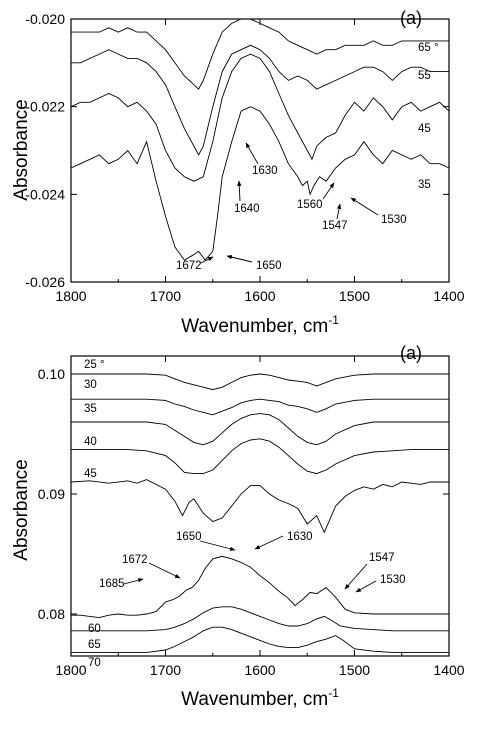  Describe the element at coordinates (45, 107) in the screenshot. I see `y-tick-label: -0.022` at that location.